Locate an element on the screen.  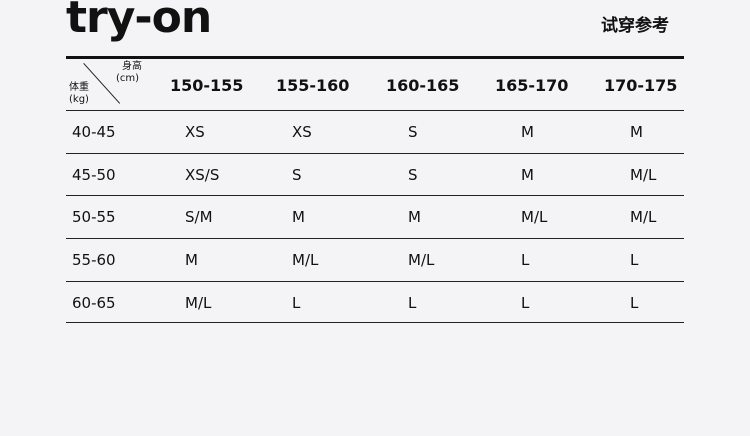
weight-unit: (kg) is located at coordinates (79, 99).